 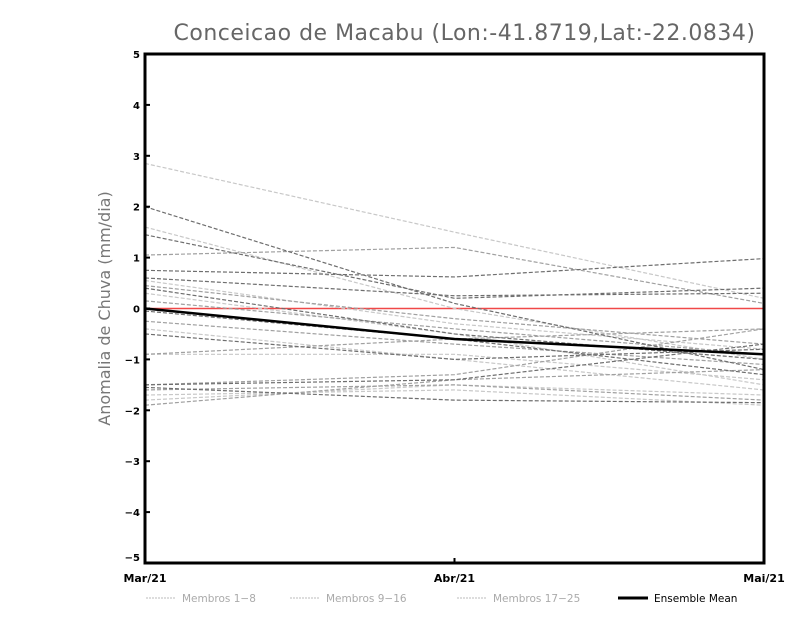 I want to click on y-tick-label: 4, so click(x=136, y=106).